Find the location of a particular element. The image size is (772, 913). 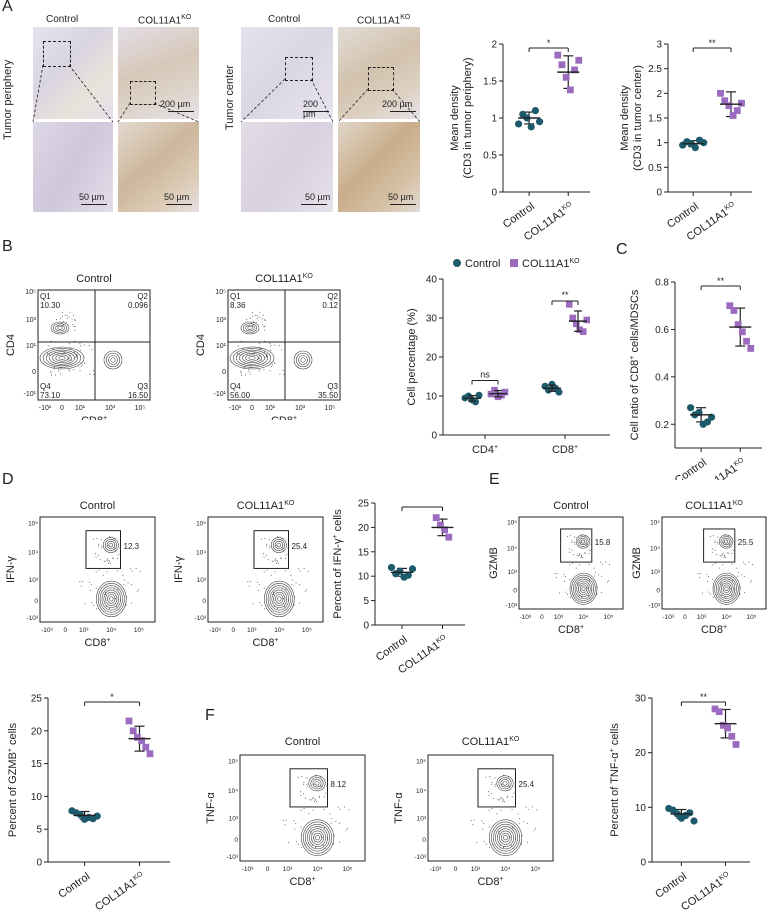

y-tick-label: 10³ is located at coordinates (234, 819).